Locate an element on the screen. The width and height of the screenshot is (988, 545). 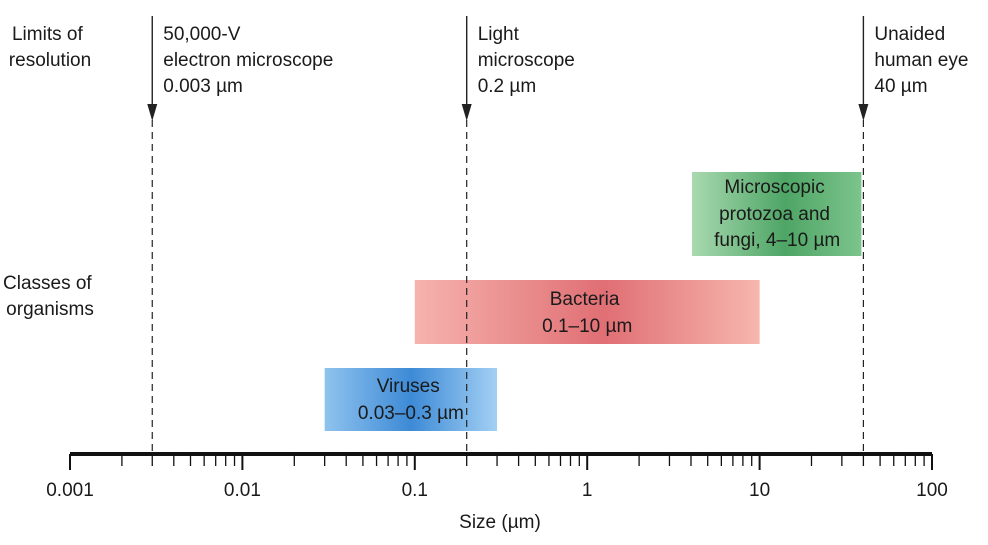
x-tick-label-1: 1 is located at coordinates (587, 490).